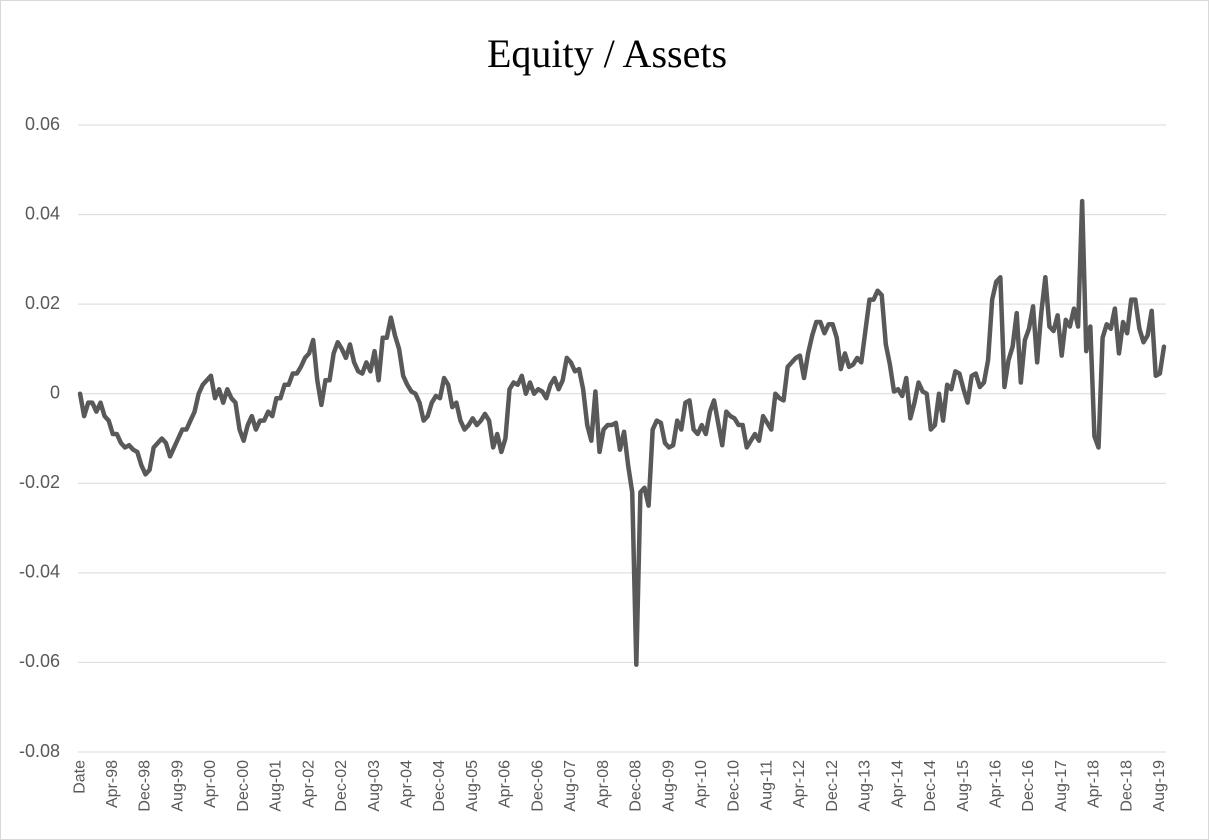  Describe the element at coordinates (472, 786) in the screenshot. I see `x-tick-label: Aug-05` at that location.